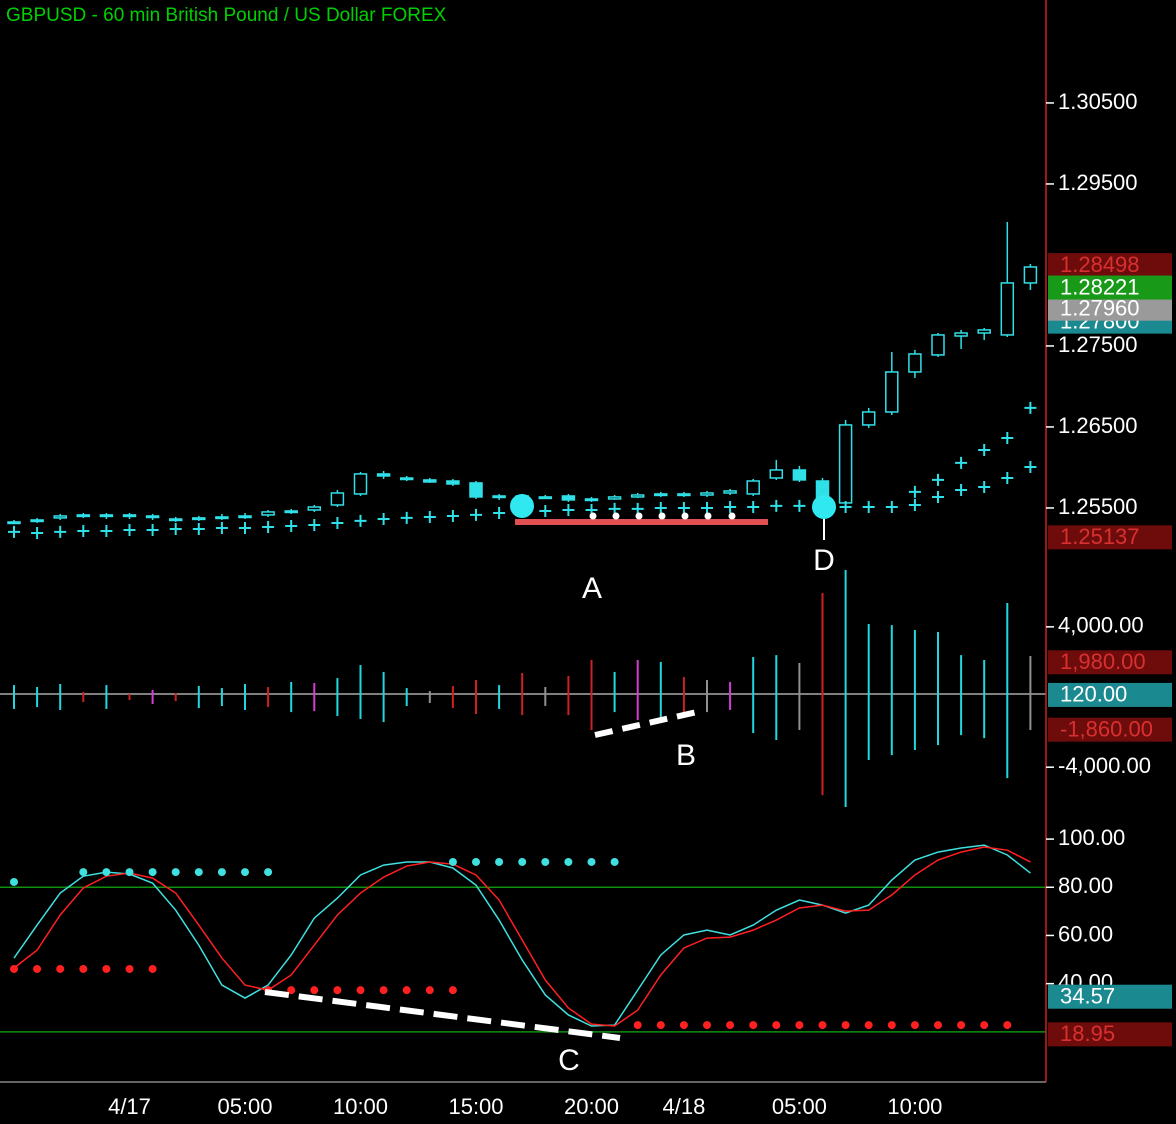 Image resolution: width=1176 pixels, height=1124 pixels. Describe the element at coordinates (824, 560) in the screenshot. I see `annotation: D` at that location.